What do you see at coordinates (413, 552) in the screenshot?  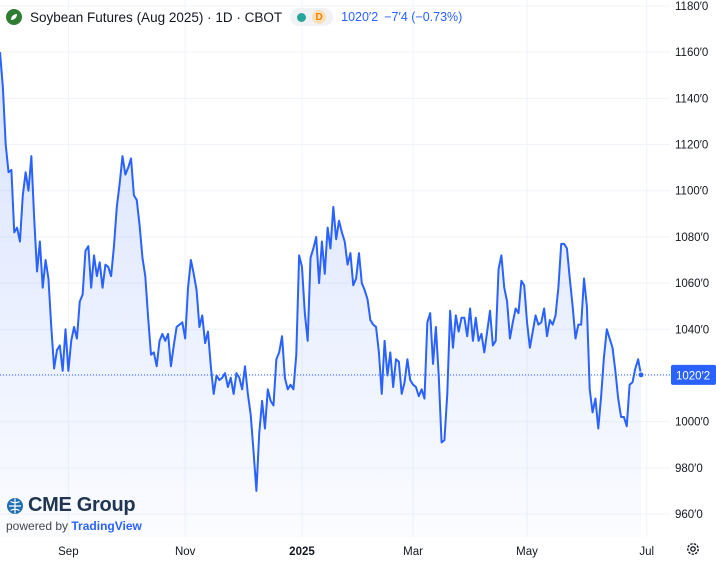 I see `x-tick-label: Mar` at bounding box center [413, 552].